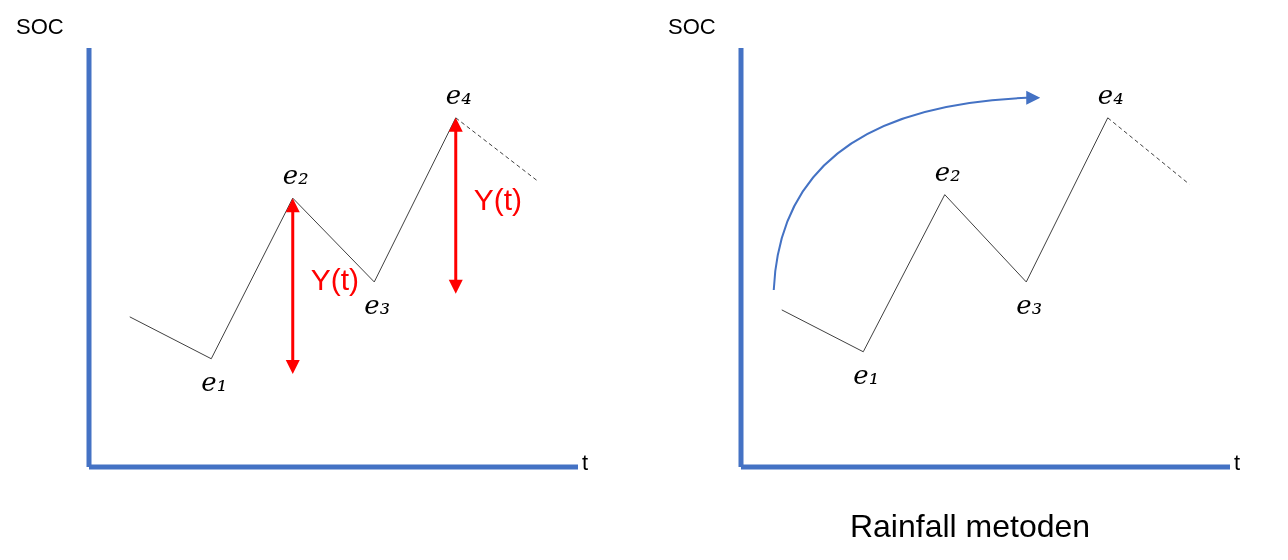 The height and width of the screenshot is (560, 1288). Describe the element at coordinates (970, 526) in the screenshot. I see `text: Rainfall metoden` at that location.